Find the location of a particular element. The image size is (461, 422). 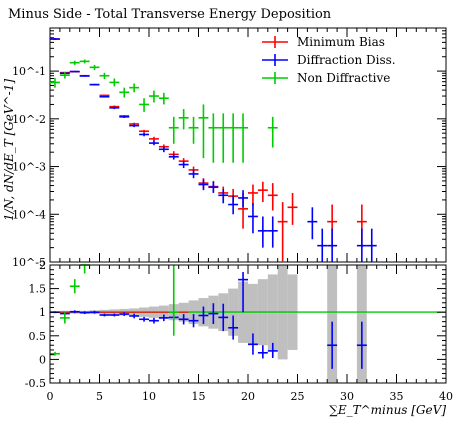

x-tick-label: 20 is located at coordinates (248, 396).